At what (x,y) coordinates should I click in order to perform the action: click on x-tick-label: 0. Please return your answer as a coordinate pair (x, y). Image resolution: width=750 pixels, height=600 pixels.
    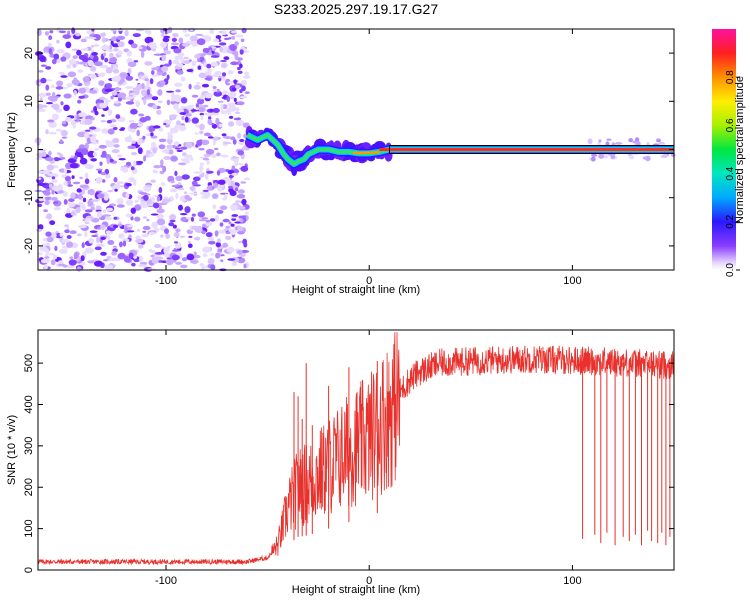
    Looking at the image, I should click on (369, 581).